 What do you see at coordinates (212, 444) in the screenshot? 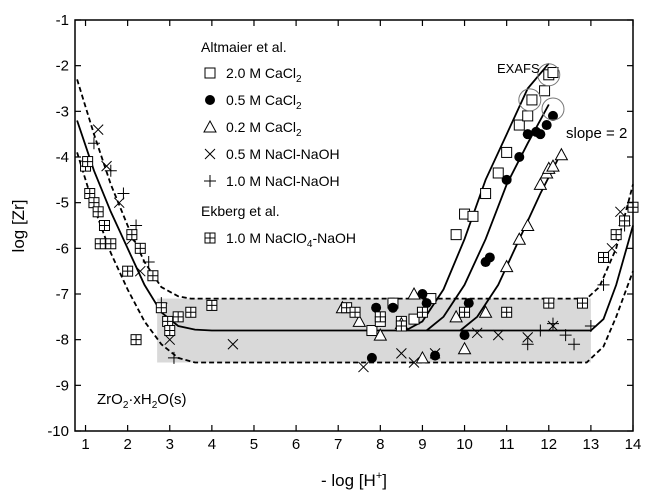
I see `x-tick-label: 4` at bounding box center [212, 444].